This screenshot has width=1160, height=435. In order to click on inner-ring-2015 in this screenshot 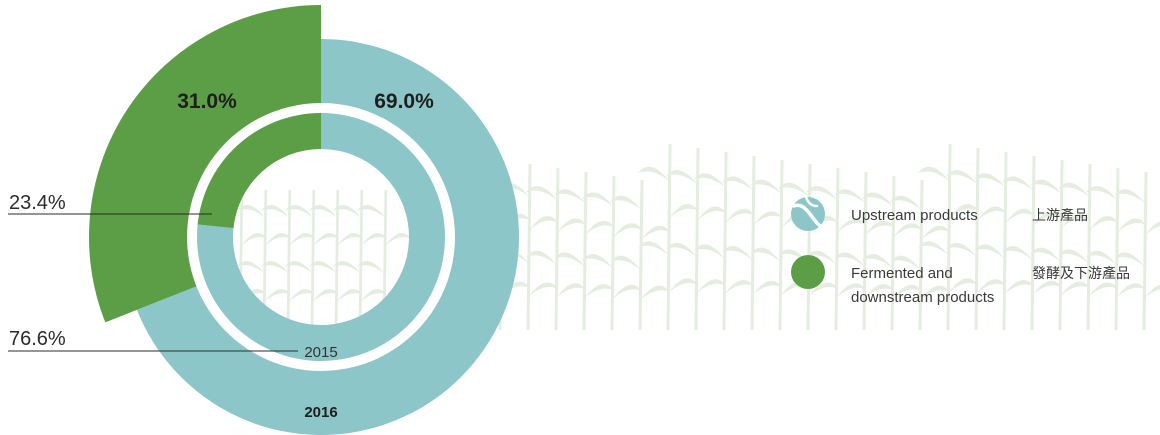, I will do `click(321, 237)`.